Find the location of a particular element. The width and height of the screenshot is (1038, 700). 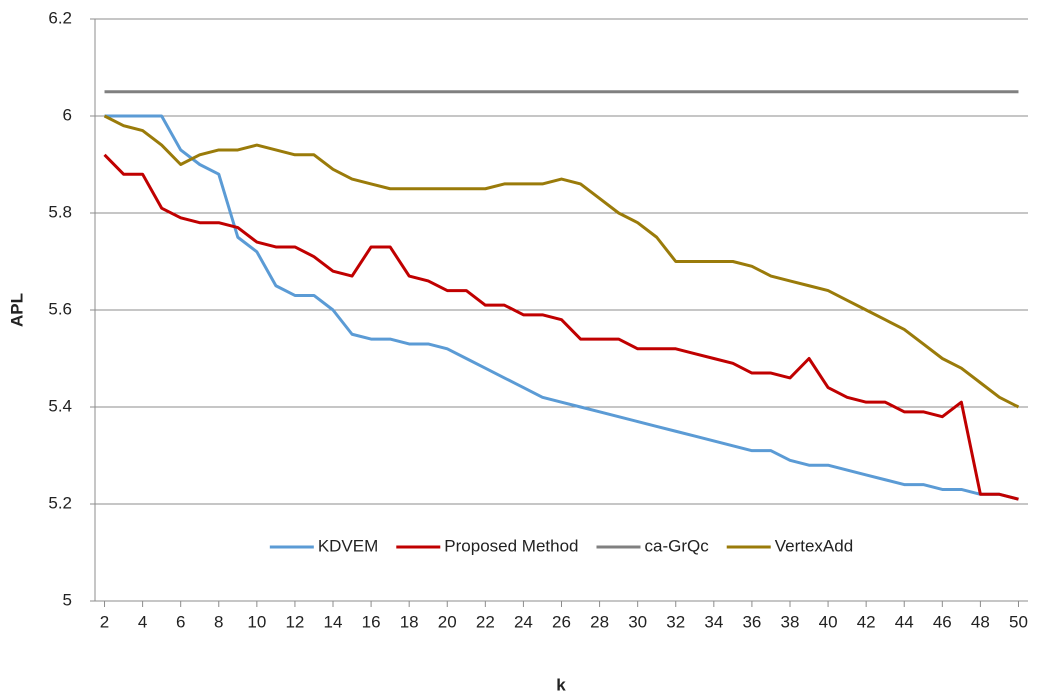

y-axis-title: APL is located at coordinates (16, 310).